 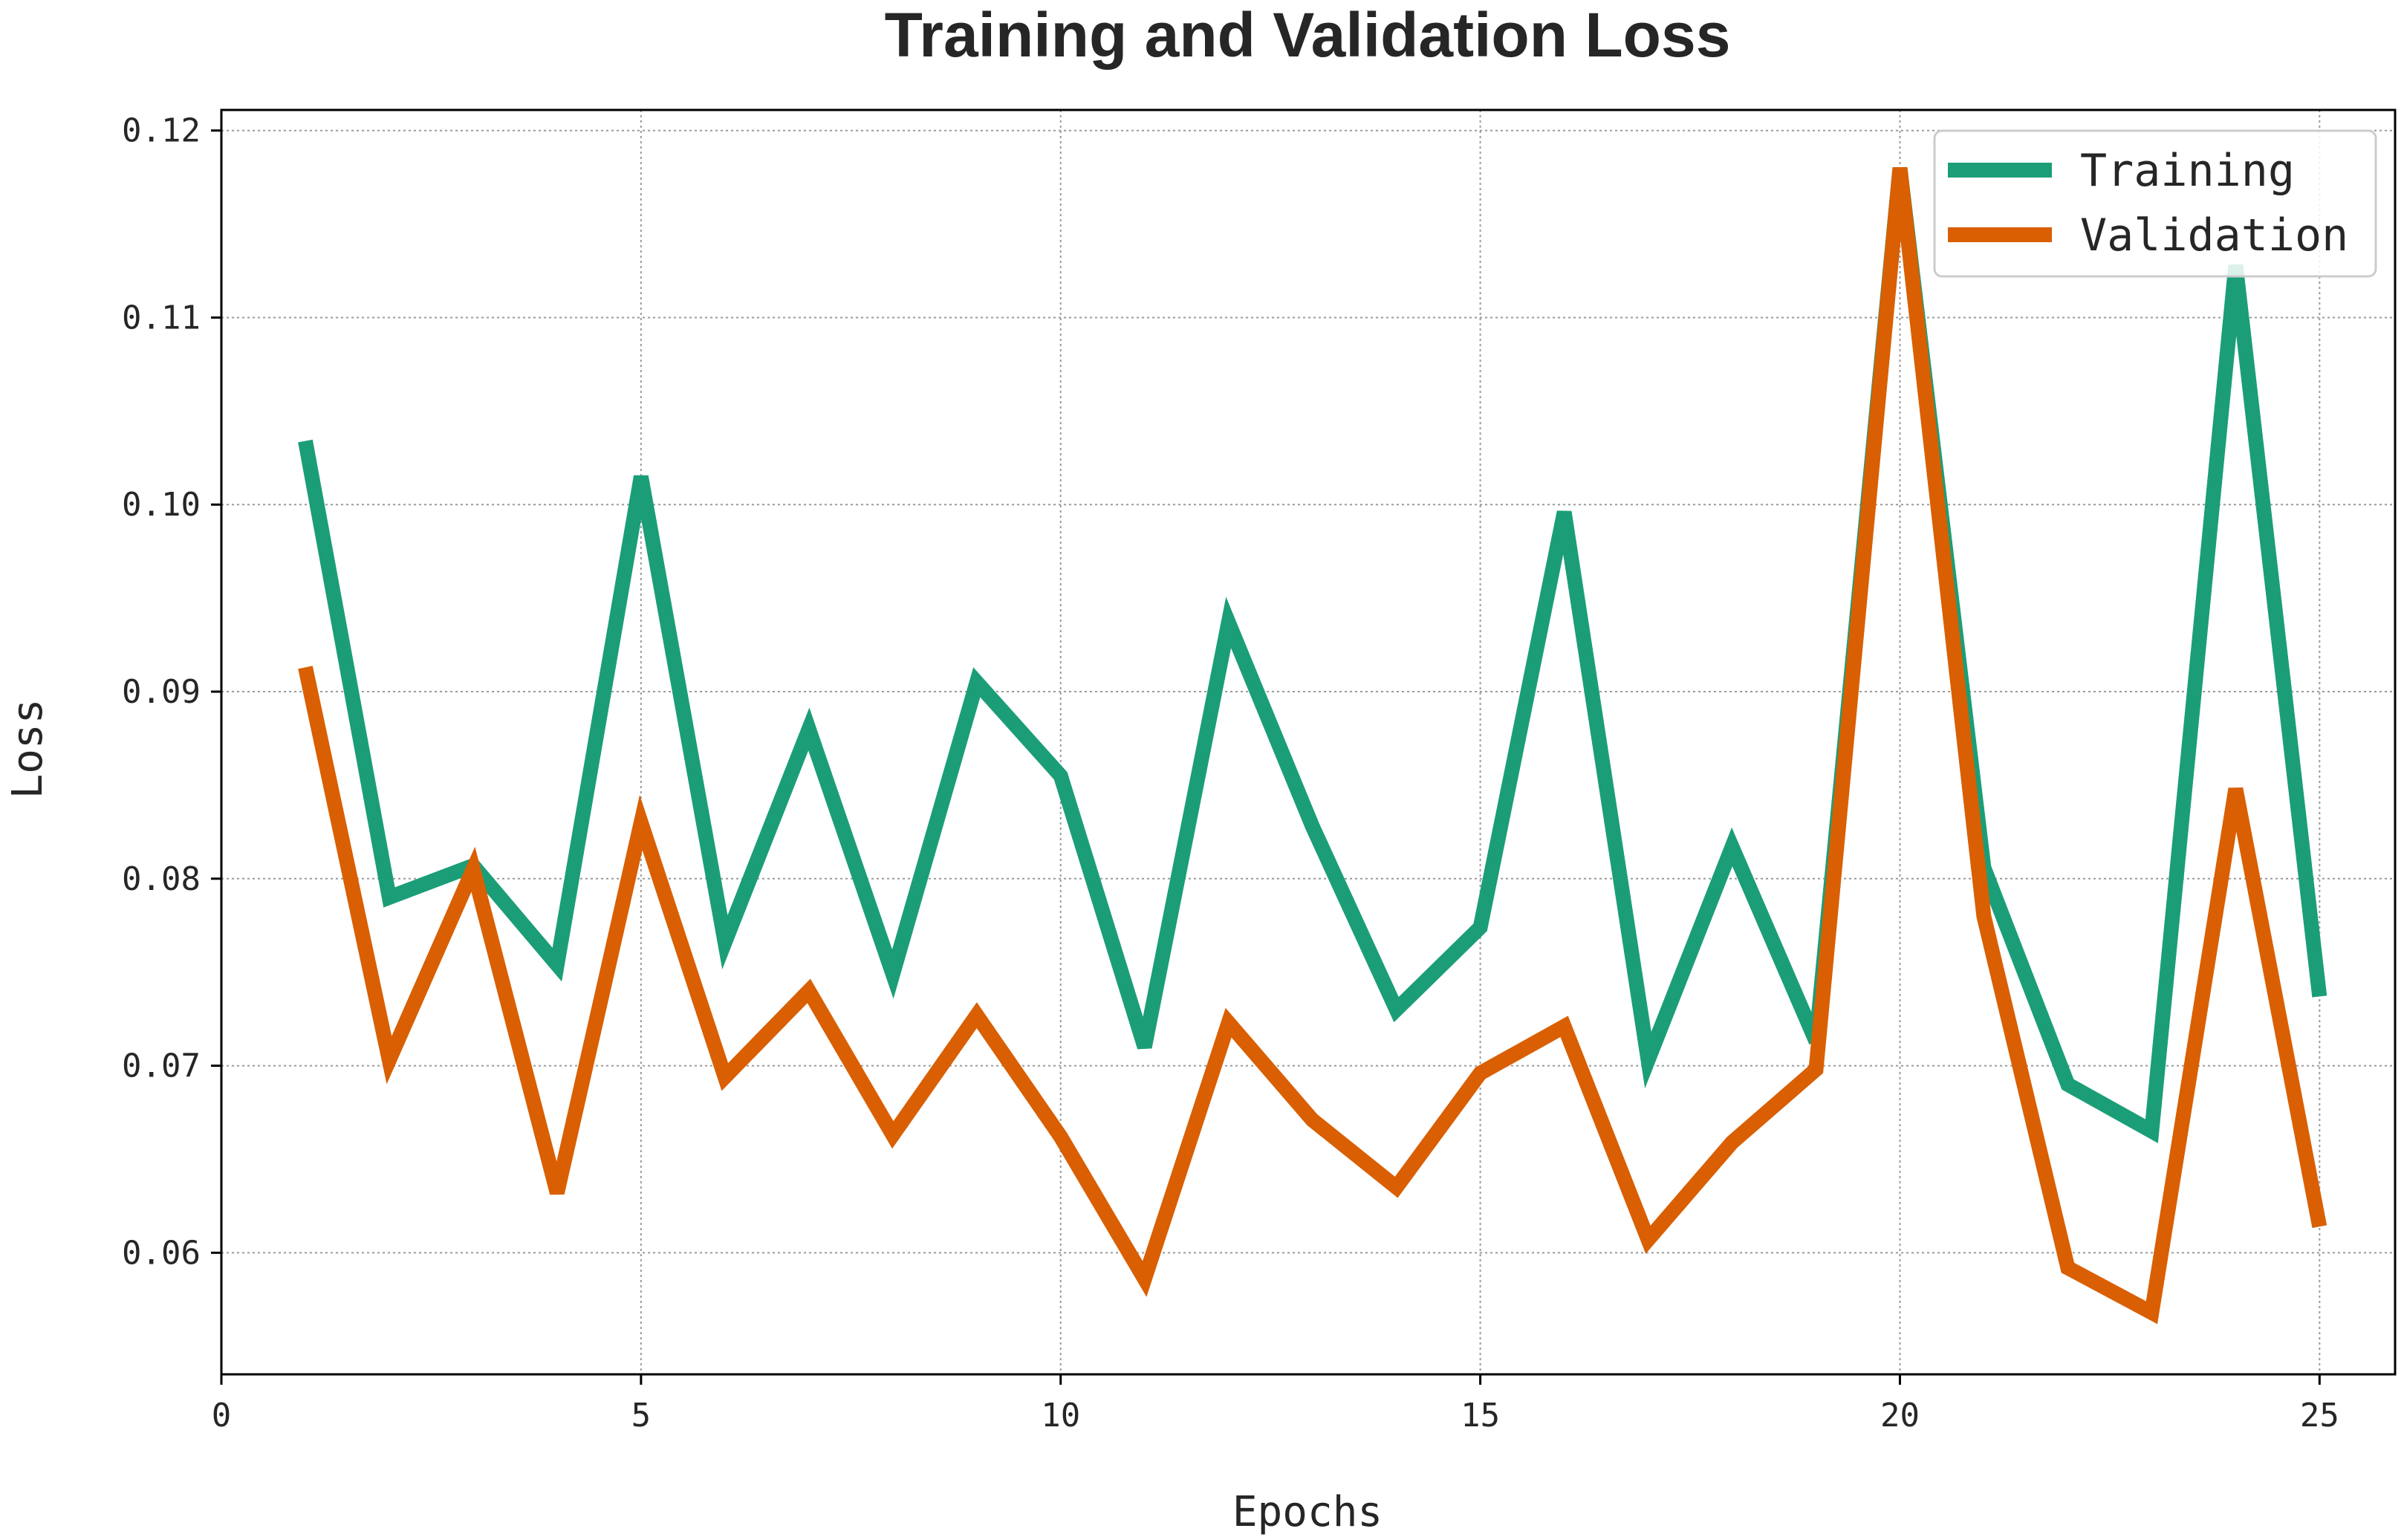 I want to click on x-axis-label: Epochs, so click(x=1307, y=1512).